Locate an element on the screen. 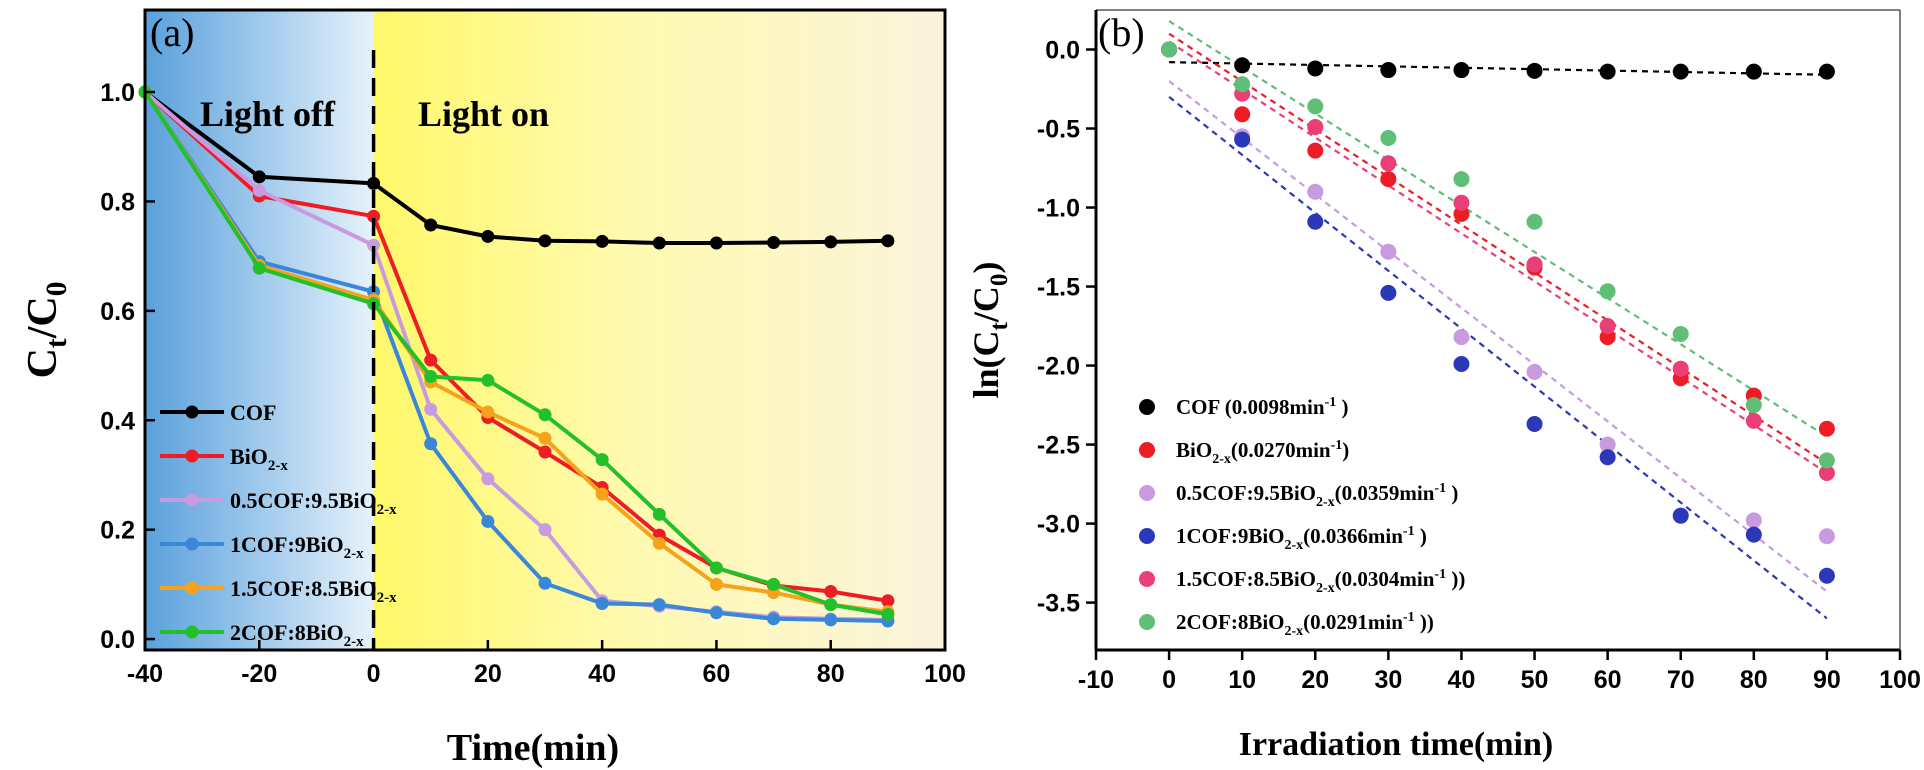  legend-marker-1cof-9bio2-x is located at coordinates (192, 544).